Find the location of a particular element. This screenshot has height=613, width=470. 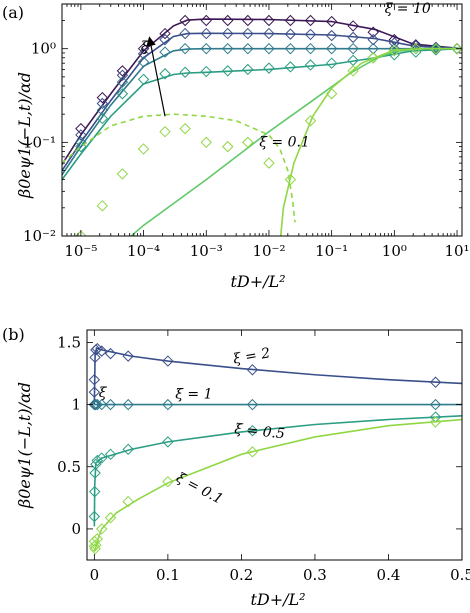

b-series-2-line is located at coordinates (277, 470).